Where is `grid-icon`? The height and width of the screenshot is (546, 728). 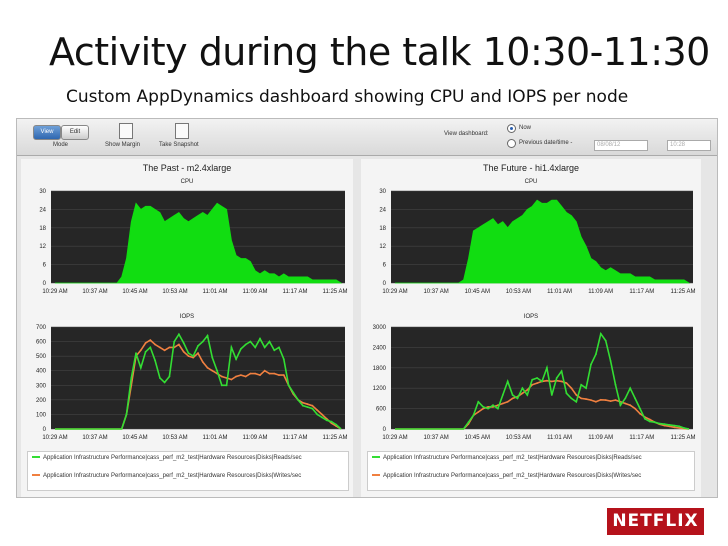 grid-icon is located at coordinates (126, 131).